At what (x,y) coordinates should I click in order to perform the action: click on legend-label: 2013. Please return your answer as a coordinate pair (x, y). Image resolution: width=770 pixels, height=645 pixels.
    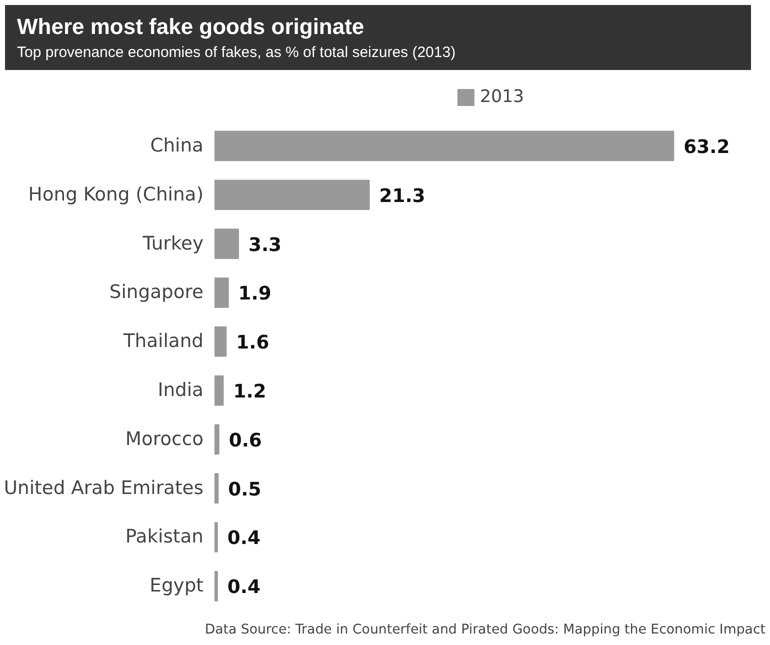
    Looking at the image, I should click on (502, 97).